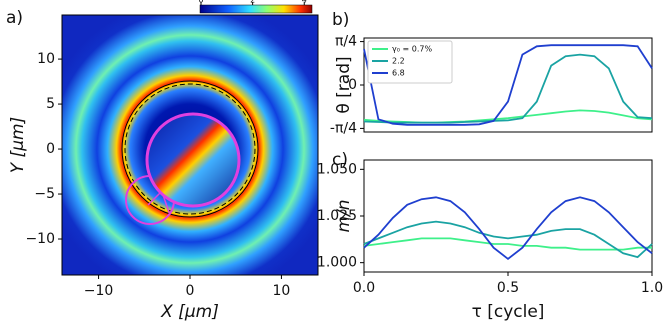  I want to click on x-axis-label: X [μm], so click(189, 312).